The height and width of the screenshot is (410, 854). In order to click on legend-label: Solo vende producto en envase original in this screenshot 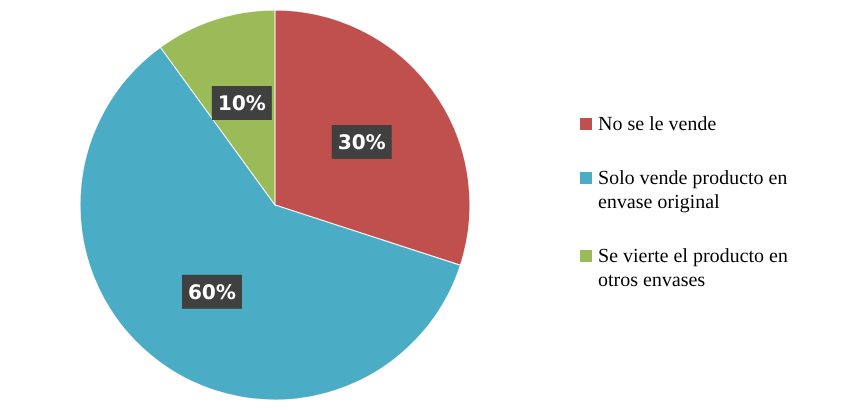, I will do `click(693, 190)`.